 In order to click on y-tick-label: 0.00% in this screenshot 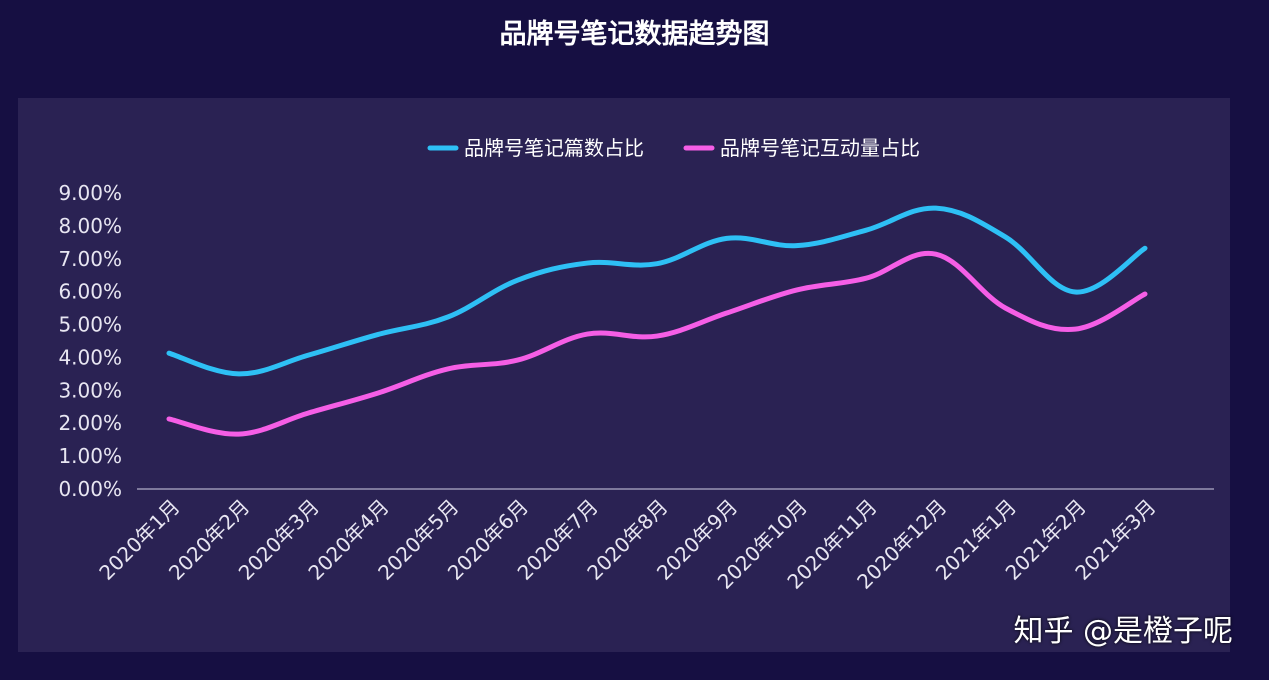, I will do `click(90, 489)`.